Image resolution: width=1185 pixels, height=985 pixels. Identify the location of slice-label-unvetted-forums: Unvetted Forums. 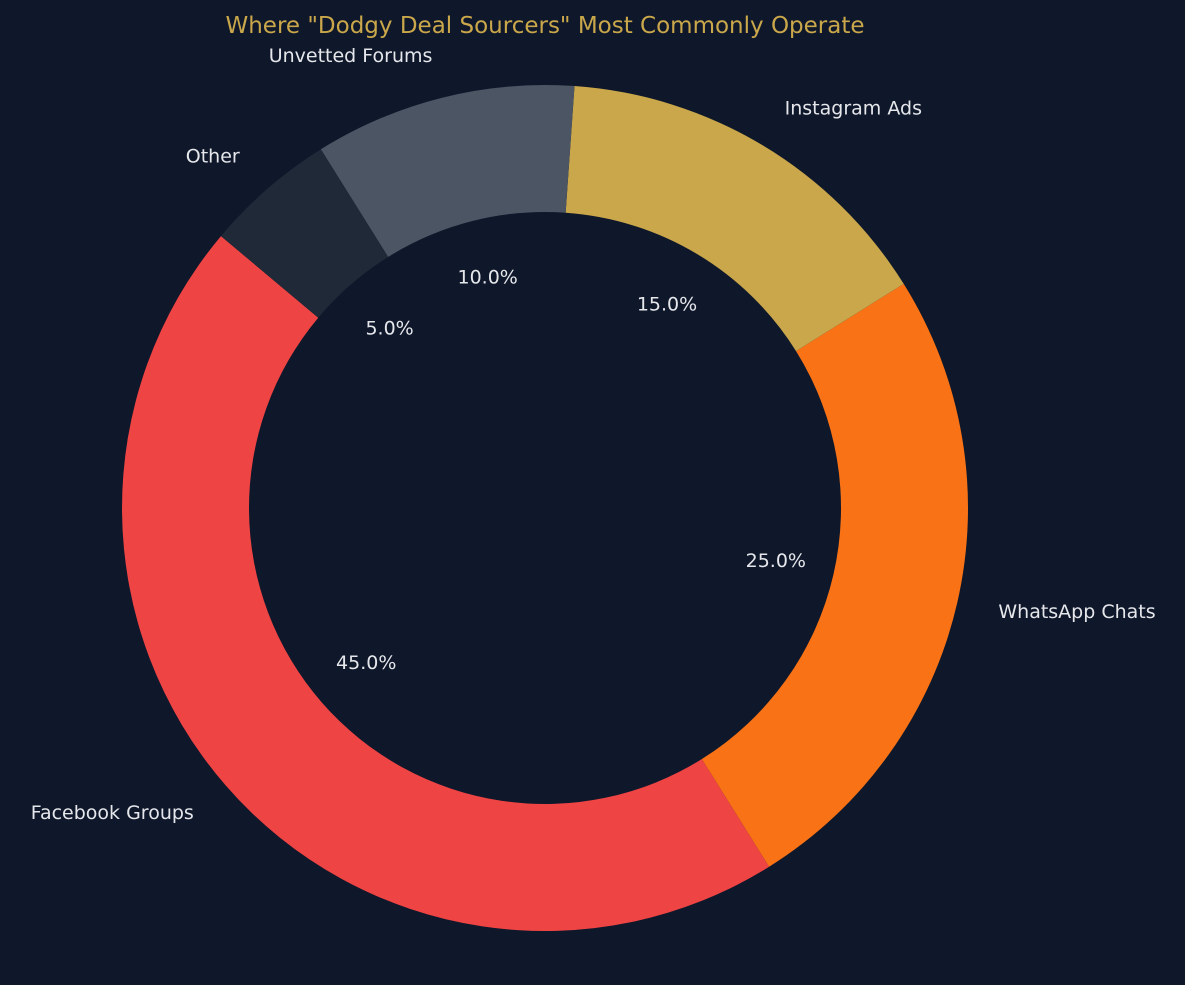
(351, 56).